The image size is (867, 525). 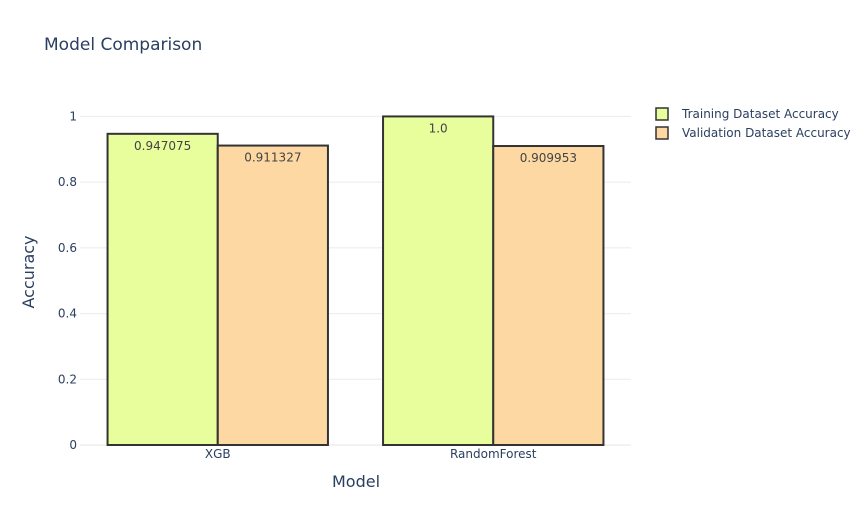 What do you see at coordinates (123, 45) in the screenshot?
I see `chart-title: Model Comparison` at bounding box center [123, 45].